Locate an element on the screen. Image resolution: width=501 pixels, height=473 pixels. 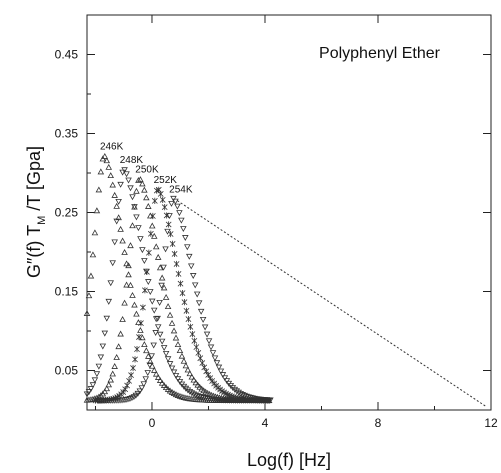
y-label-subscript: M is located at coordinates (42, 220).